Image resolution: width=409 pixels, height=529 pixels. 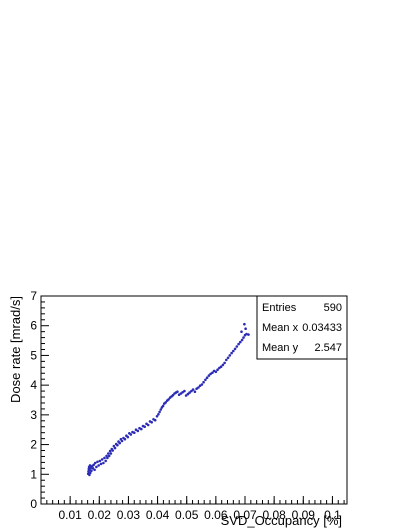 I want to click on x-tick-label: 0.07, so click(x=245, y=515).